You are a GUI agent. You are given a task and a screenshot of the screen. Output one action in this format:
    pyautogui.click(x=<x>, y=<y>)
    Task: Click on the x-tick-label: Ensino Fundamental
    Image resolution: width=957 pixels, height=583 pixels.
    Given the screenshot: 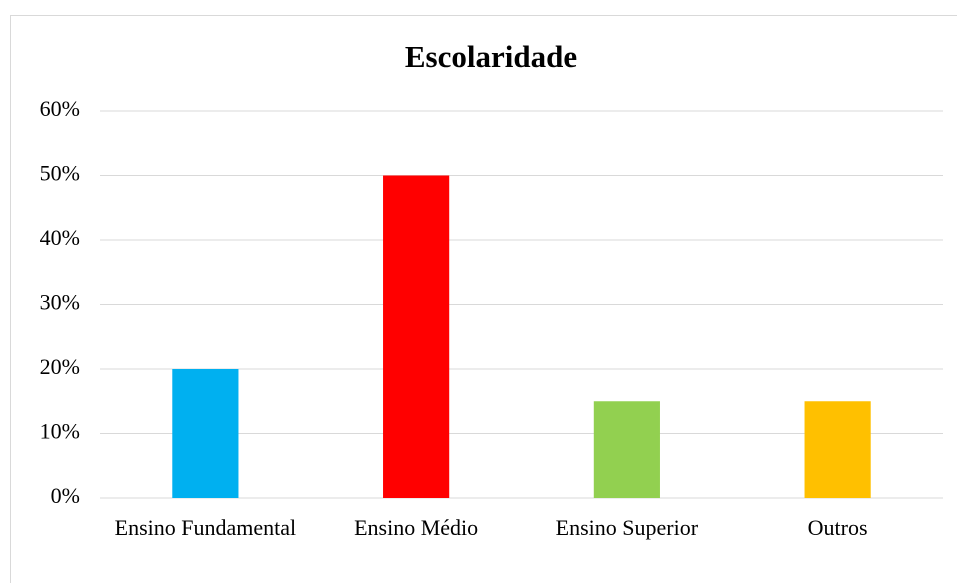 What is the action you would take?
    pyautogui.click(x=205, y=527)
    